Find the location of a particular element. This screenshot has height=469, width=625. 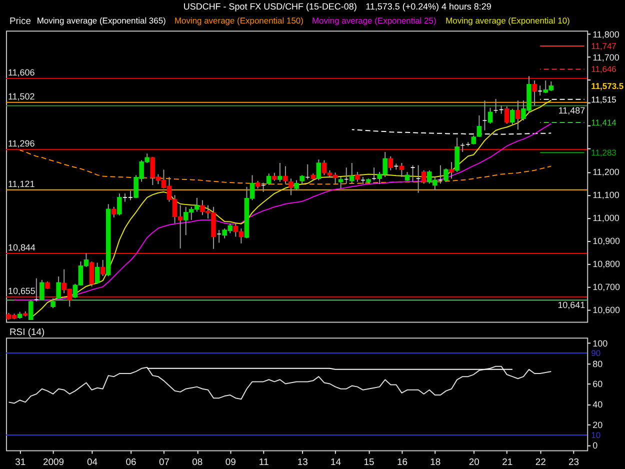

y-tick-label: 10,600 is located at coordinates (606, 310).